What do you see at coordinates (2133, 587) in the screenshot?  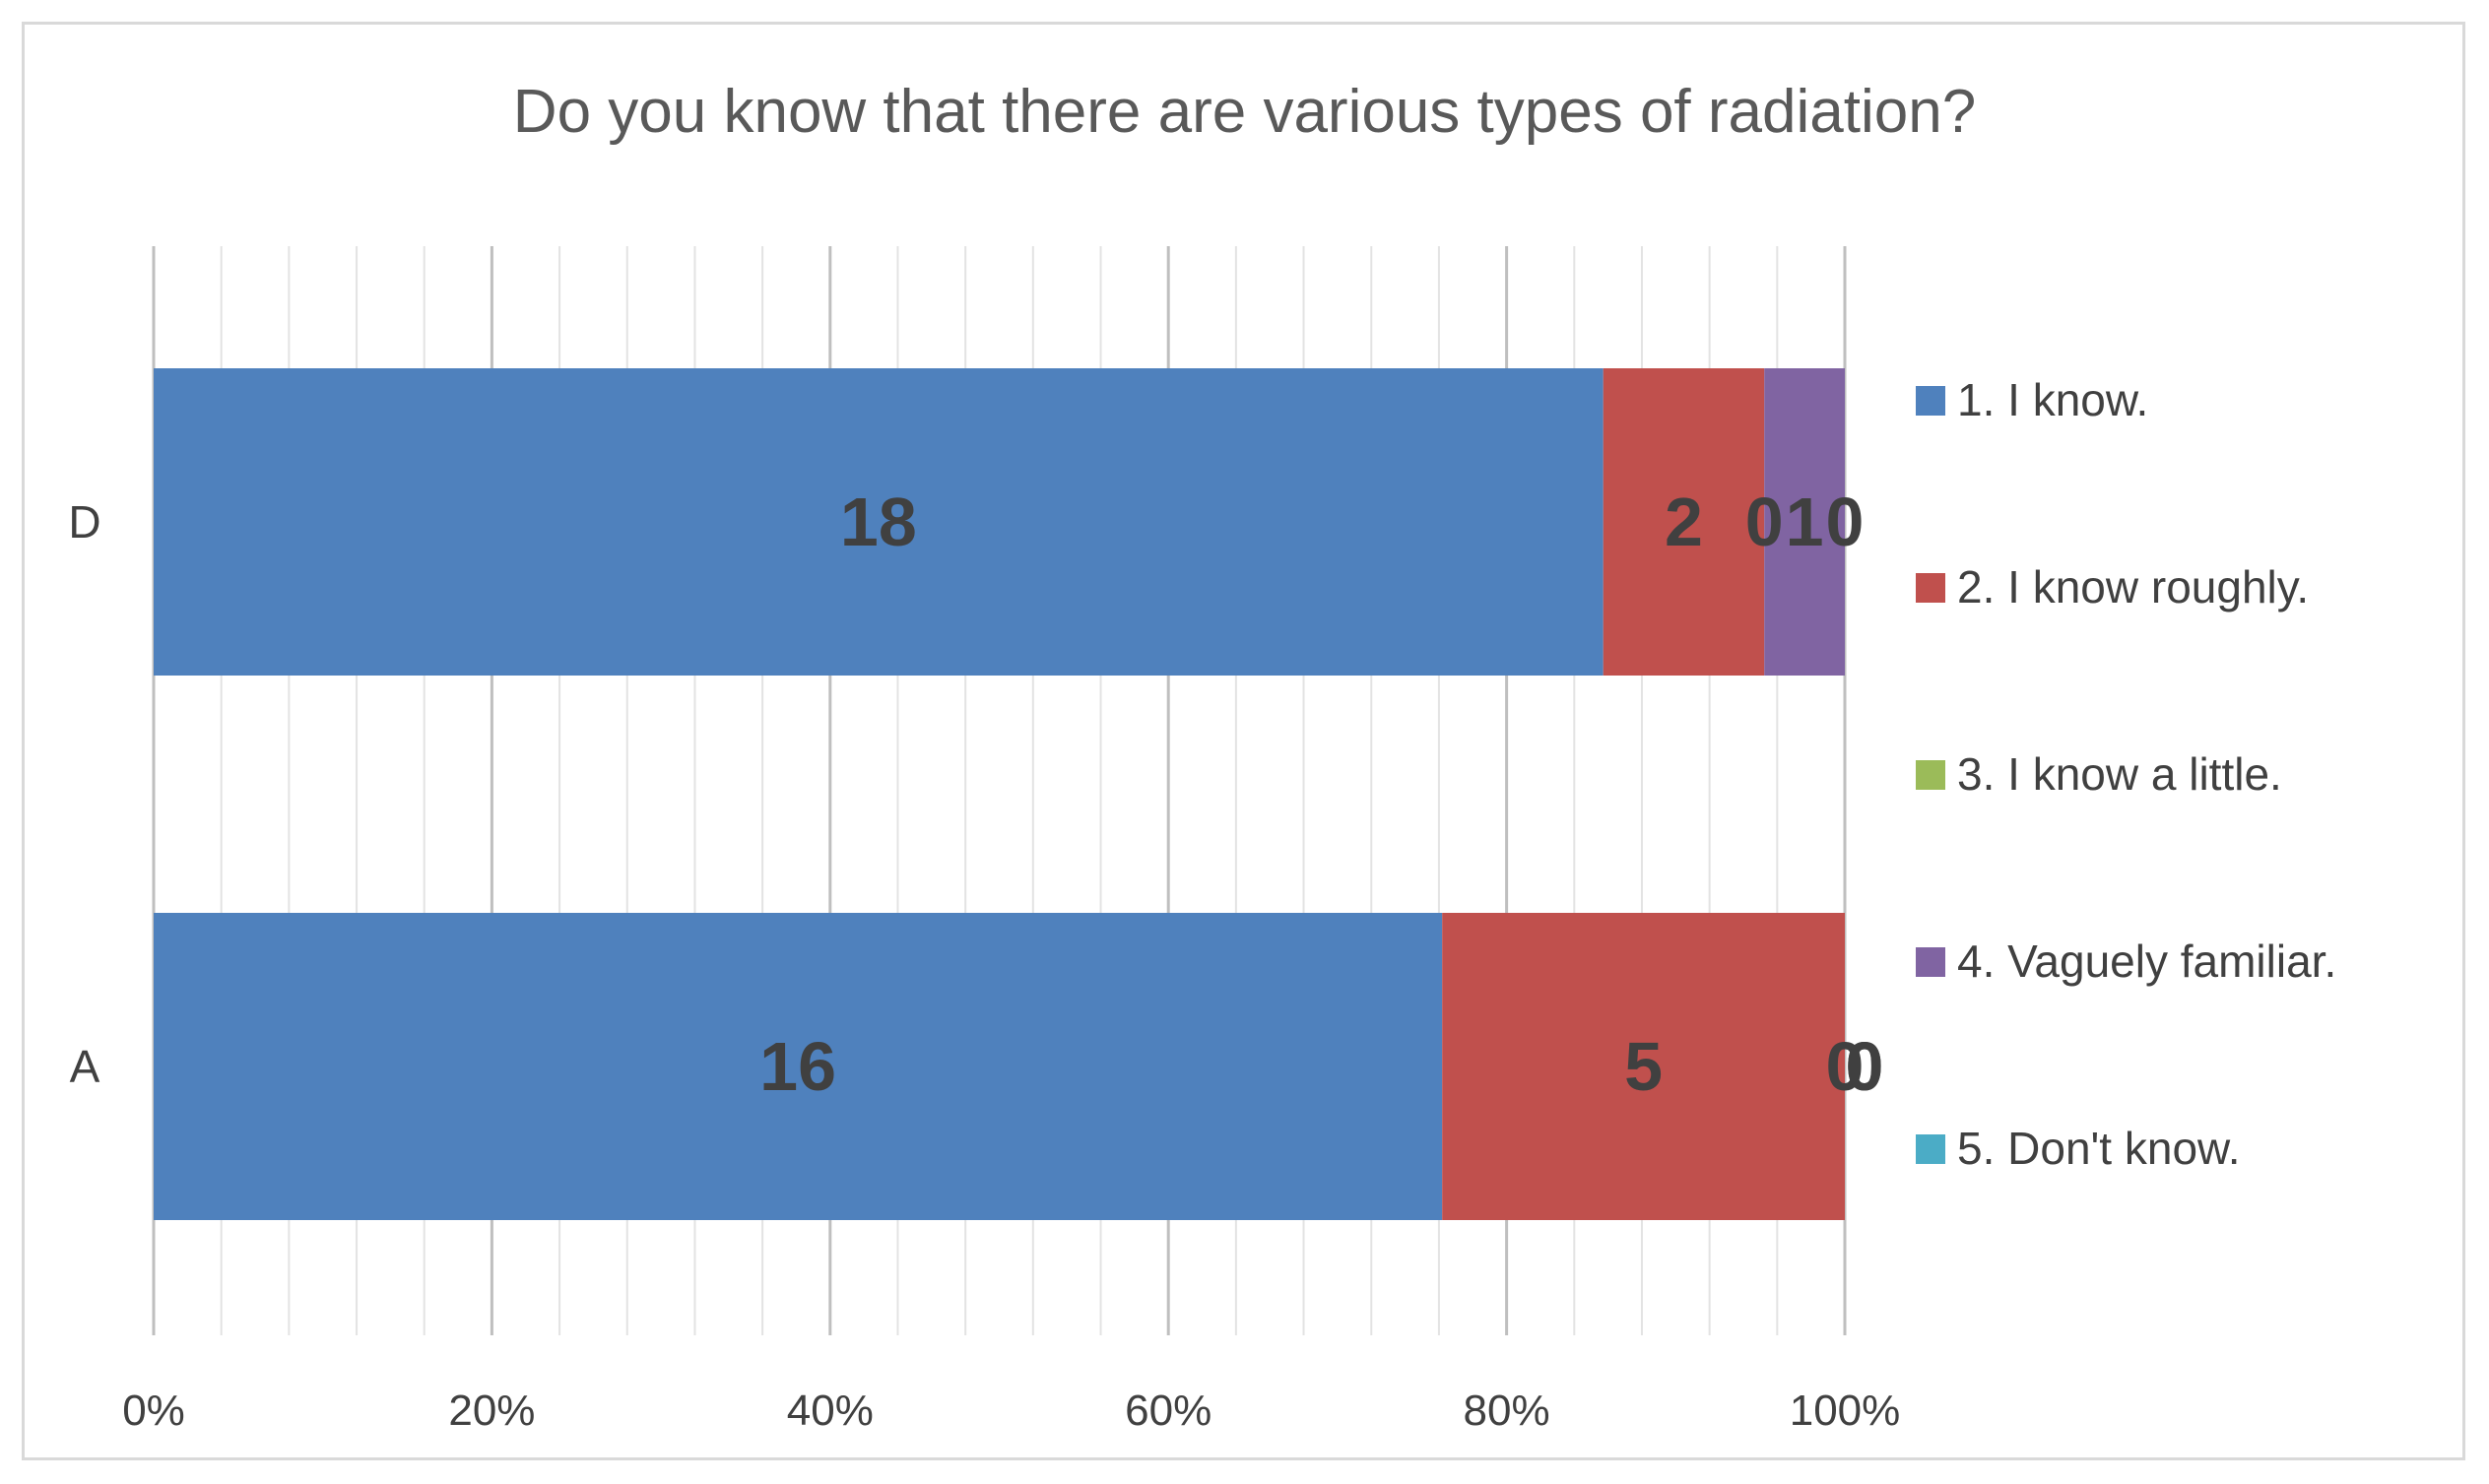 I see `legend-label: 2. I know roughly.` at bounding box center [2133, 587].